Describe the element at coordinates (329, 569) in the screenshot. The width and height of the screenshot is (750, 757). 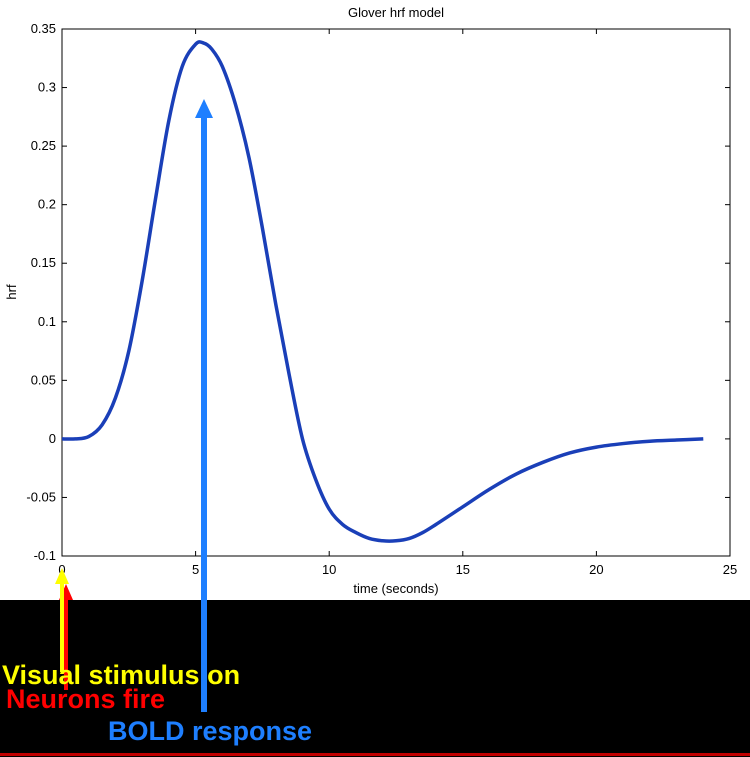
I see `x-tick-label: 10` at that location.